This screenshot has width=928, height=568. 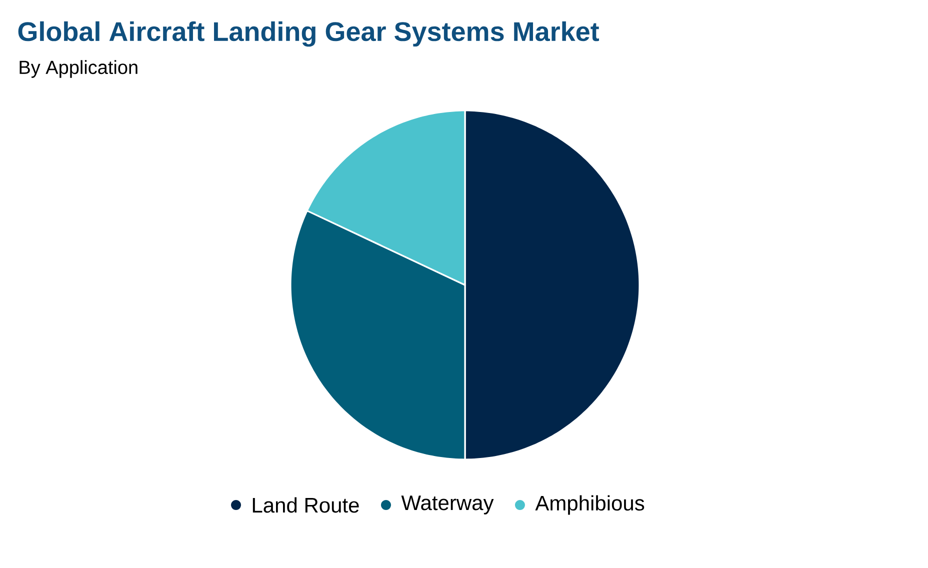 What do you see at coordinates (589, 505) in the screenshot?
I see `legend-label: Amphibious` at bounding box center [589, 505].